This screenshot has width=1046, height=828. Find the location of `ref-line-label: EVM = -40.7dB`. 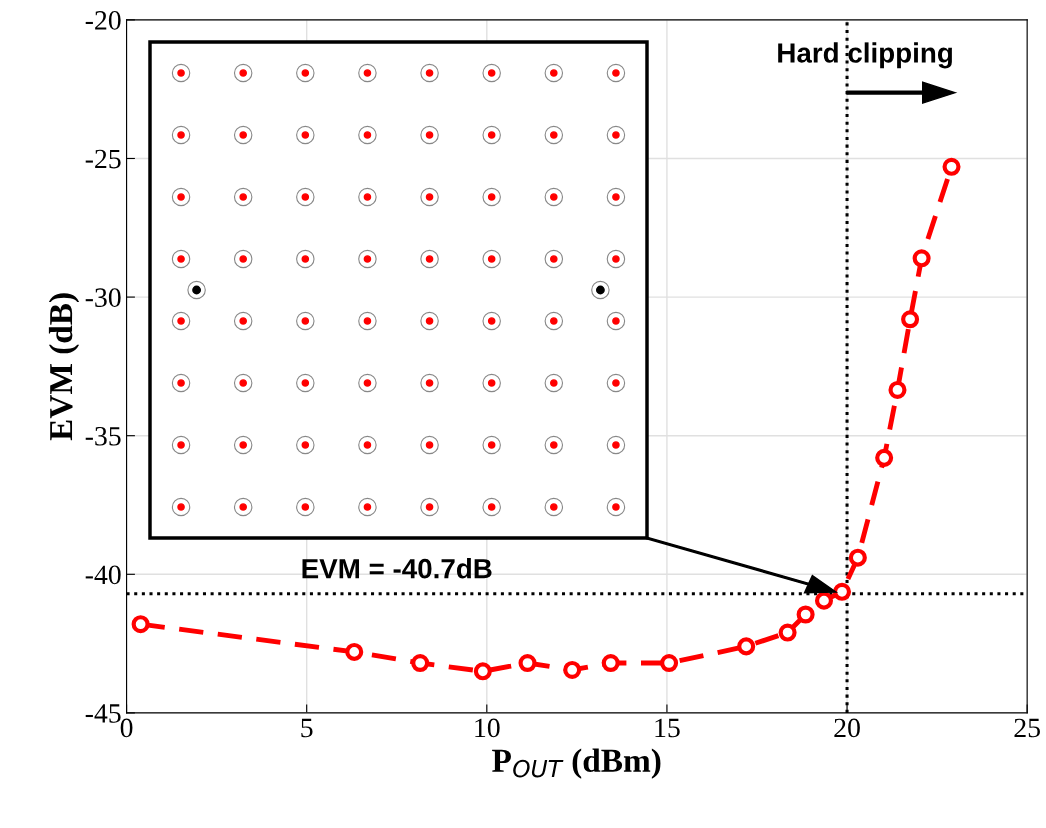

ref-line-label: EVM = -40.7dB is located at coordinates (397, 568).